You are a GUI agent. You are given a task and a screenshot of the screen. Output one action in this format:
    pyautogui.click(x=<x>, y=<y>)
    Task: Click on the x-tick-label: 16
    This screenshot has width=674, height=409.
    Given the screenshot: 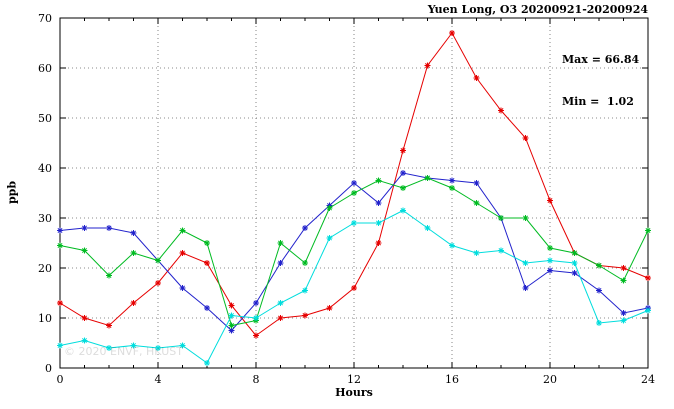 What is the action you would take?
    pyautogui.click(x=452, y=379)
    